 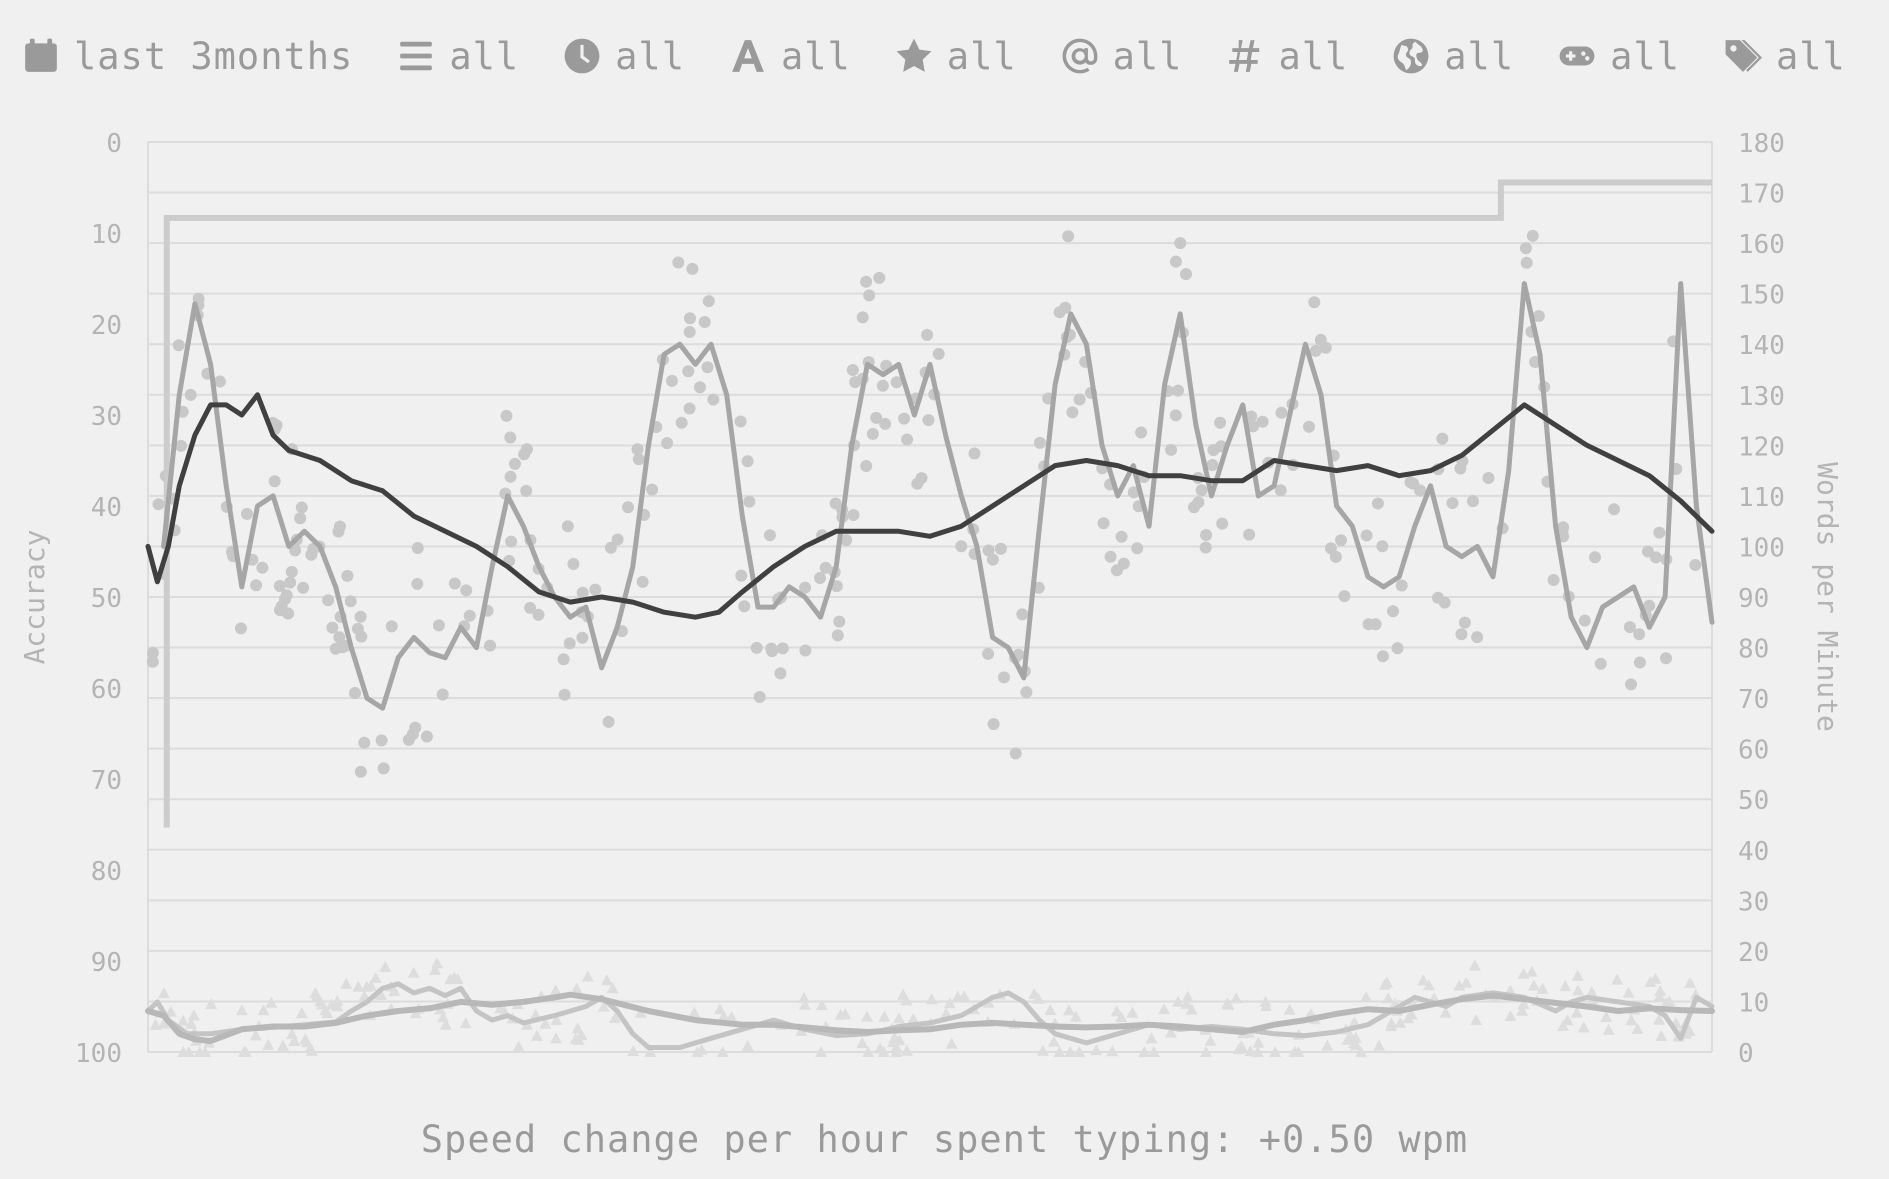 What do you see at coordinates (106, 872) in the screenshot?
I see `left-tick-label: 80` at bounding box center [106, 872].